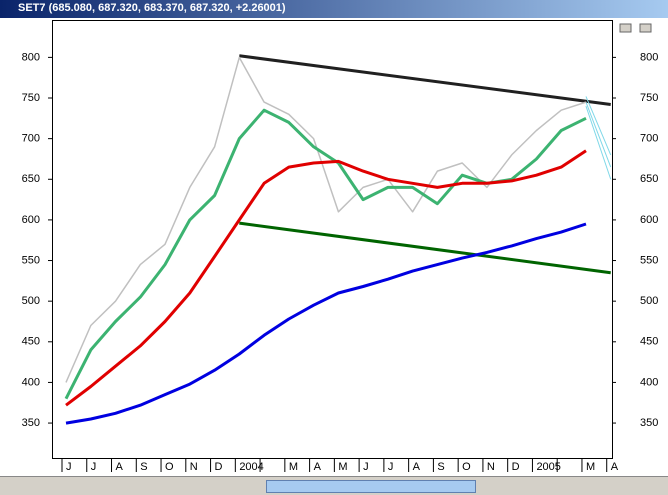  Describe the element at coordinates (31, 423) in the screenshot. I see `y-tick-label: 350` at that location.